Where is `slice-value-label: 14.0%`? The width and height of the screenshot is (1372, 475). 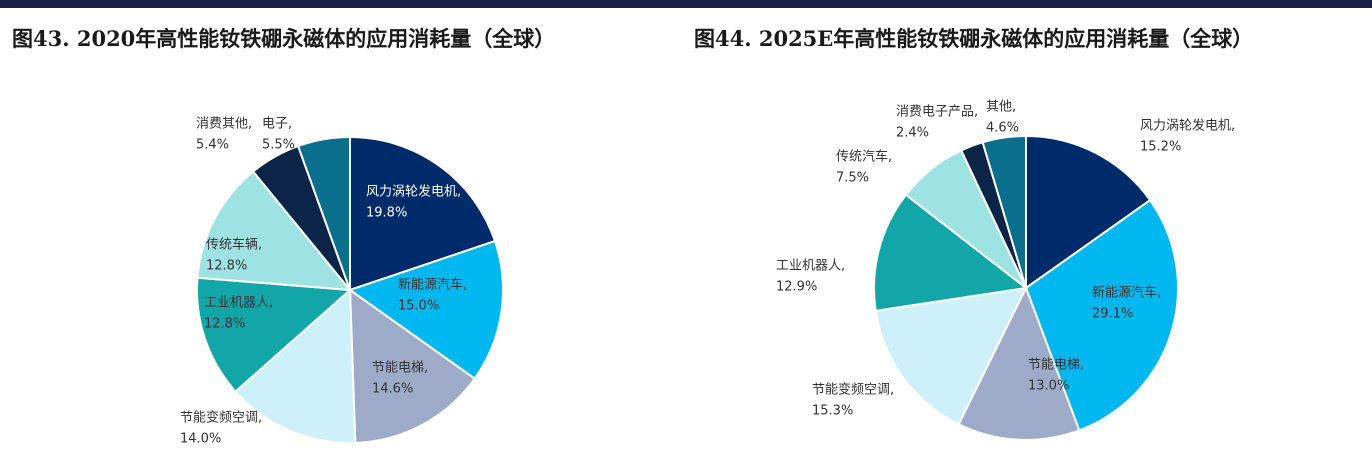
slice-value-label: 14.0% is located at coordinates (200, 439).